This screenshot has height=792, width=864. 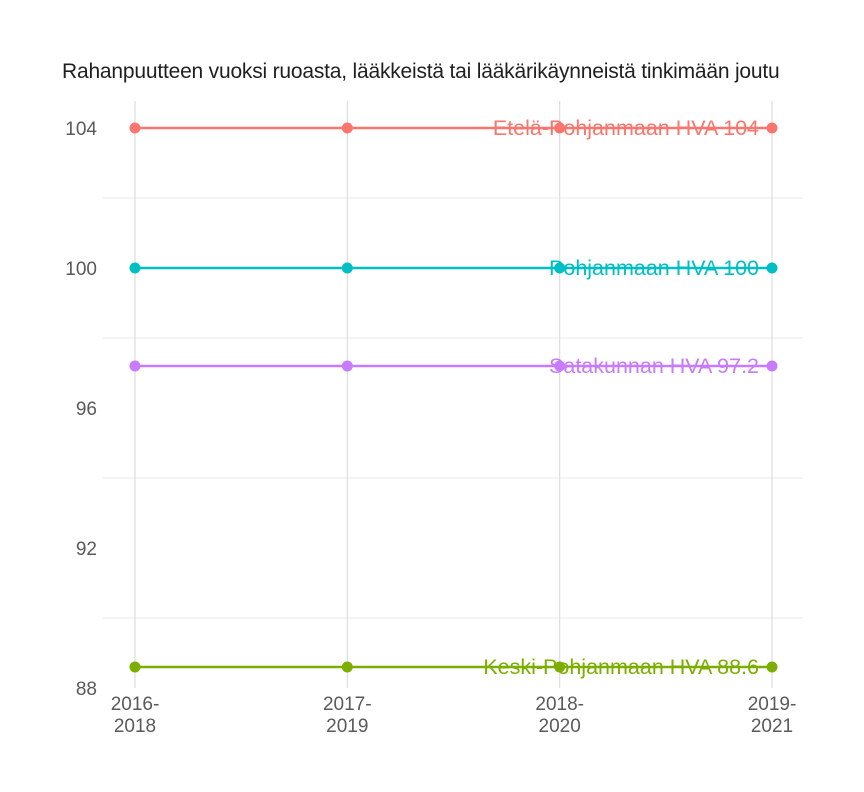 What do you see at coordinates (621, 667) in the screenshot?
I see `series-label: Keski-Pohjanmaan HVA 88.6` at bounding box center [621, 667].